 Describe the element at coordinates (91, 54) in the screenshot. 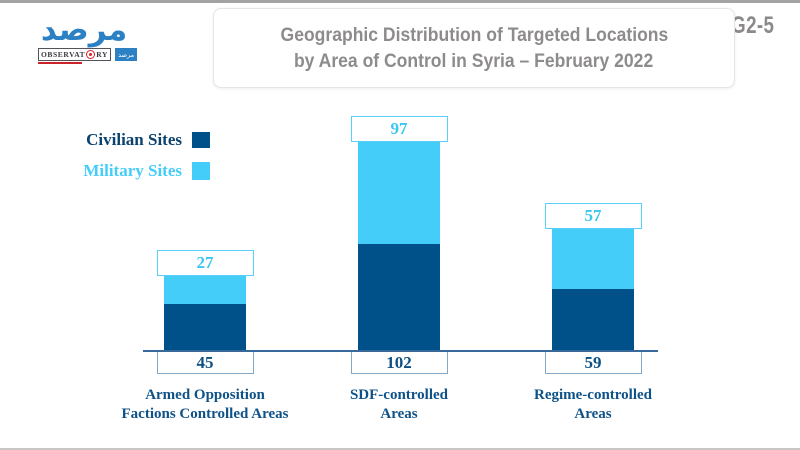

I see `target-icon` at that location.